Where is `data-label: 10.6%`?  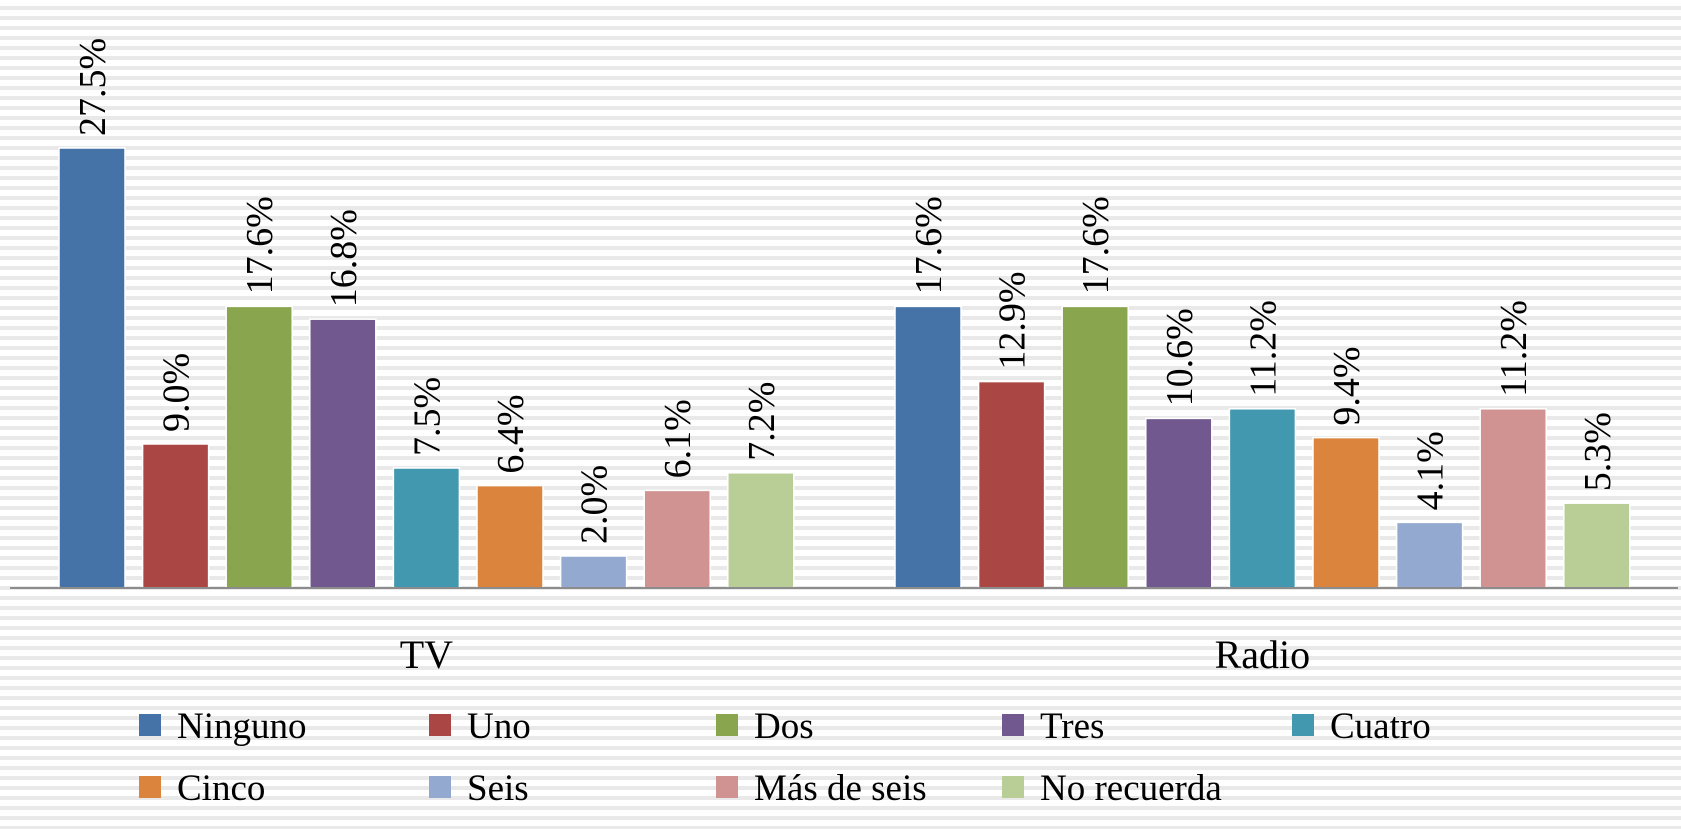 data-label: 10.6% is located at coordinates (1180, 357).